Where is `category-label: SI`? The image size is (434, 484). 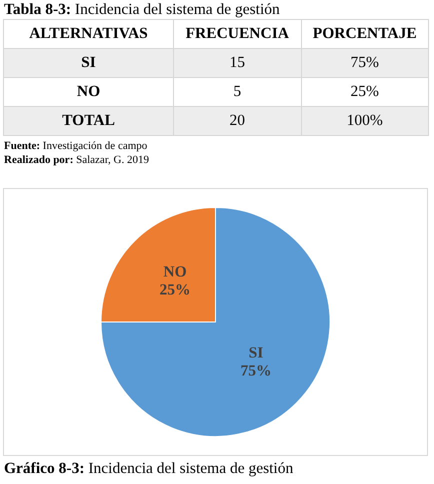 category-label: SI is located at coordinates (88, 62).